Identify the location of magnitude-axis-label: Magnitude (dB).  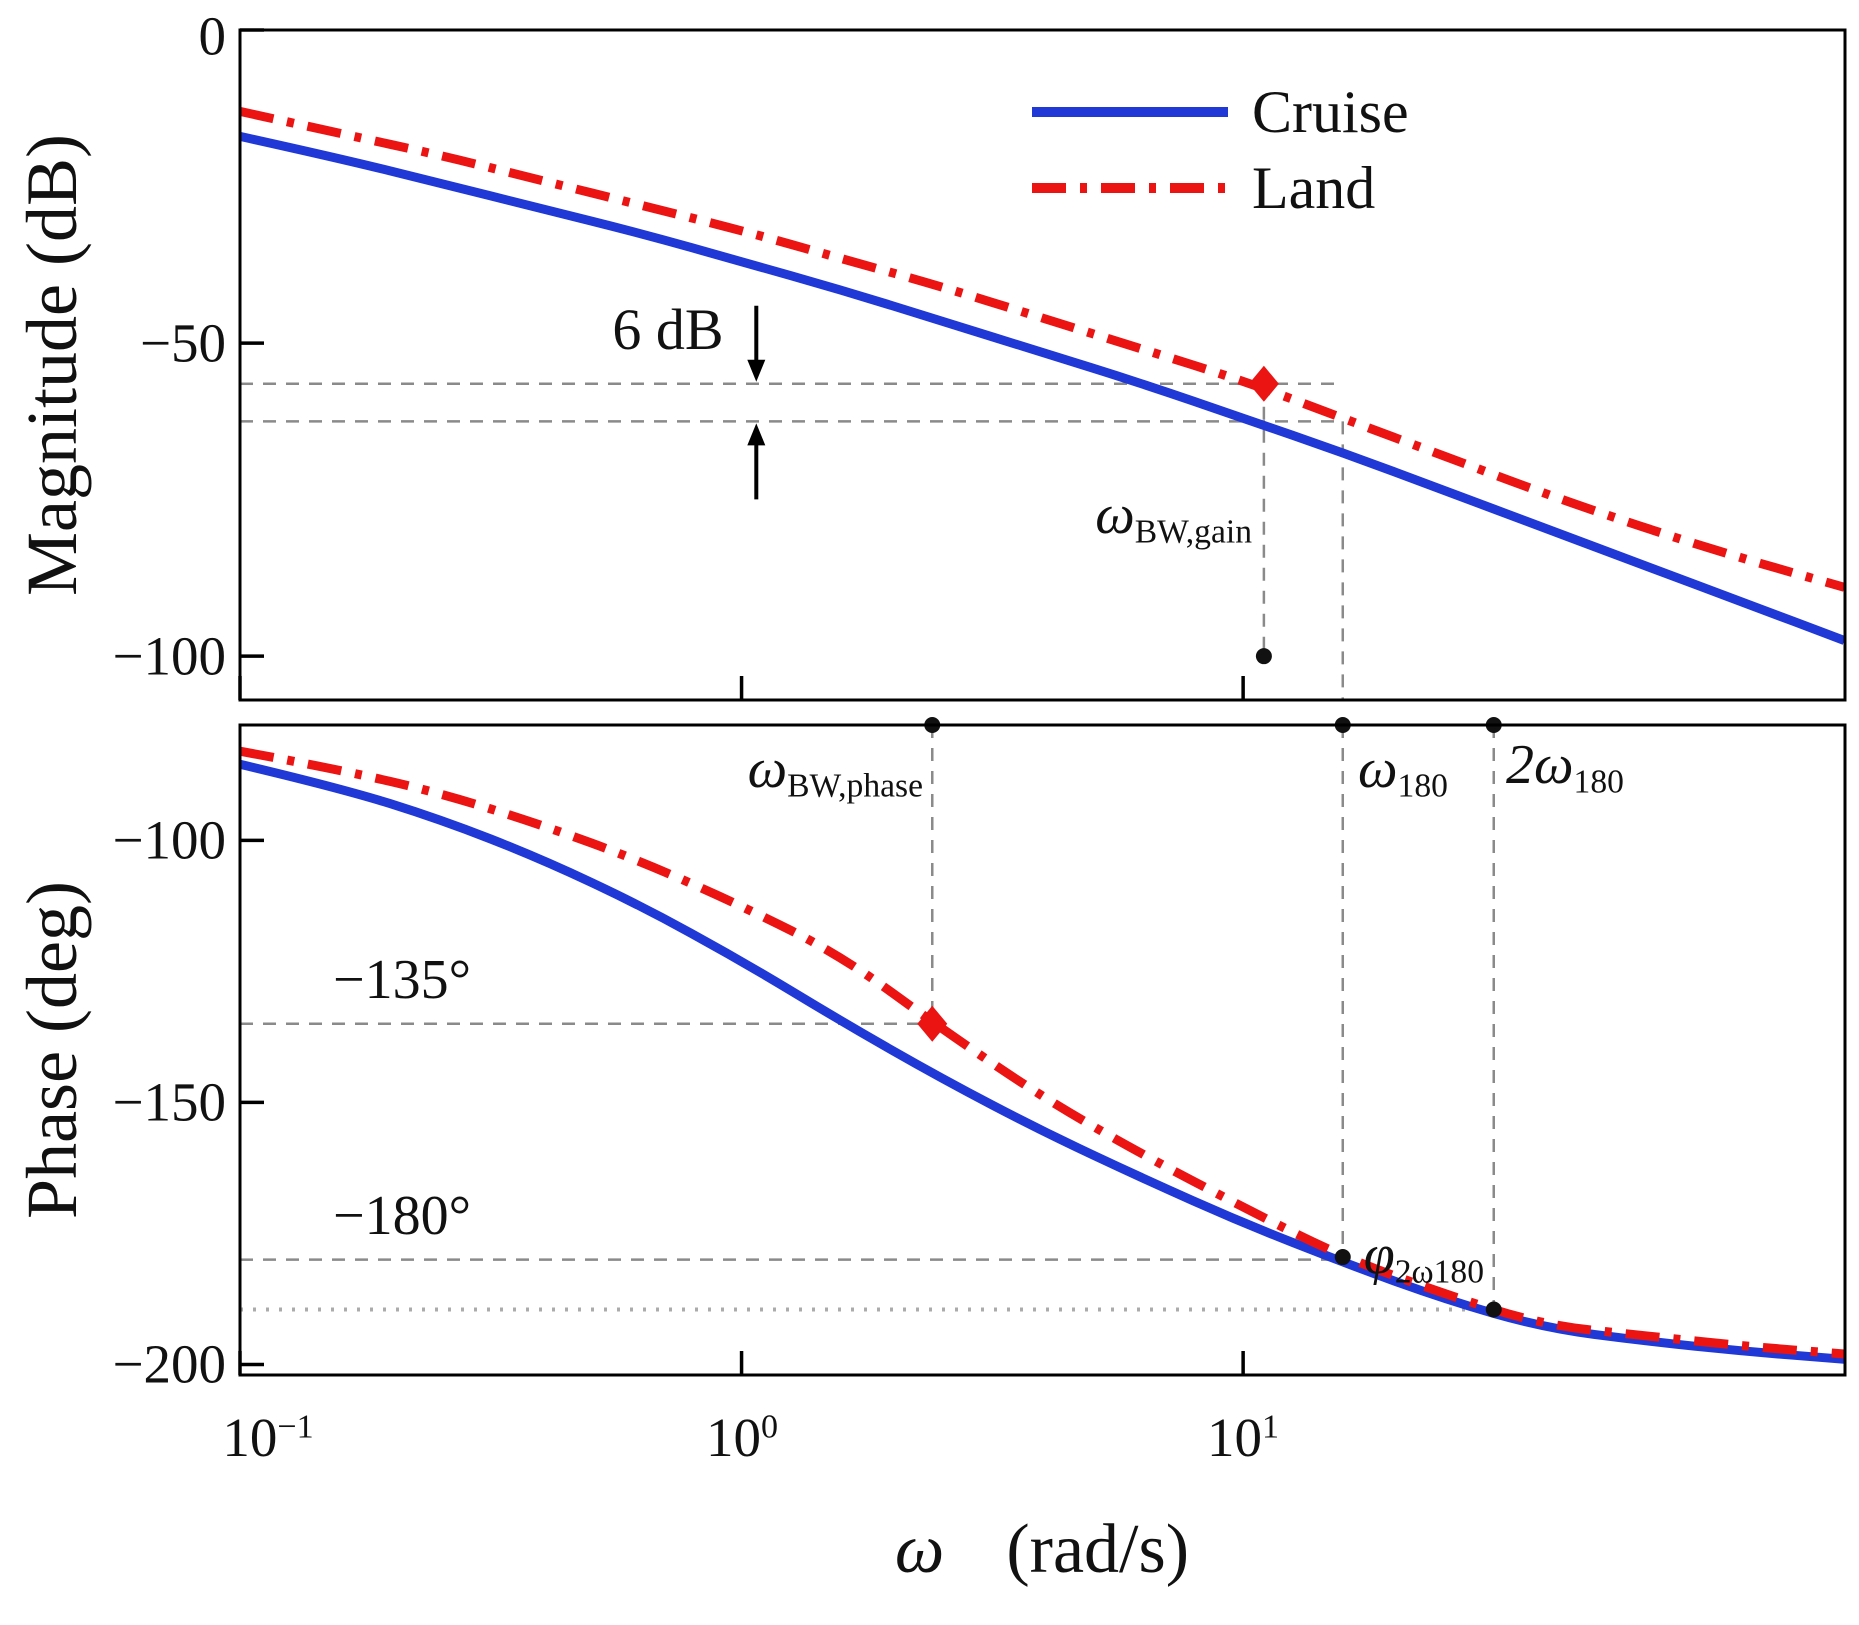
(52, 365).